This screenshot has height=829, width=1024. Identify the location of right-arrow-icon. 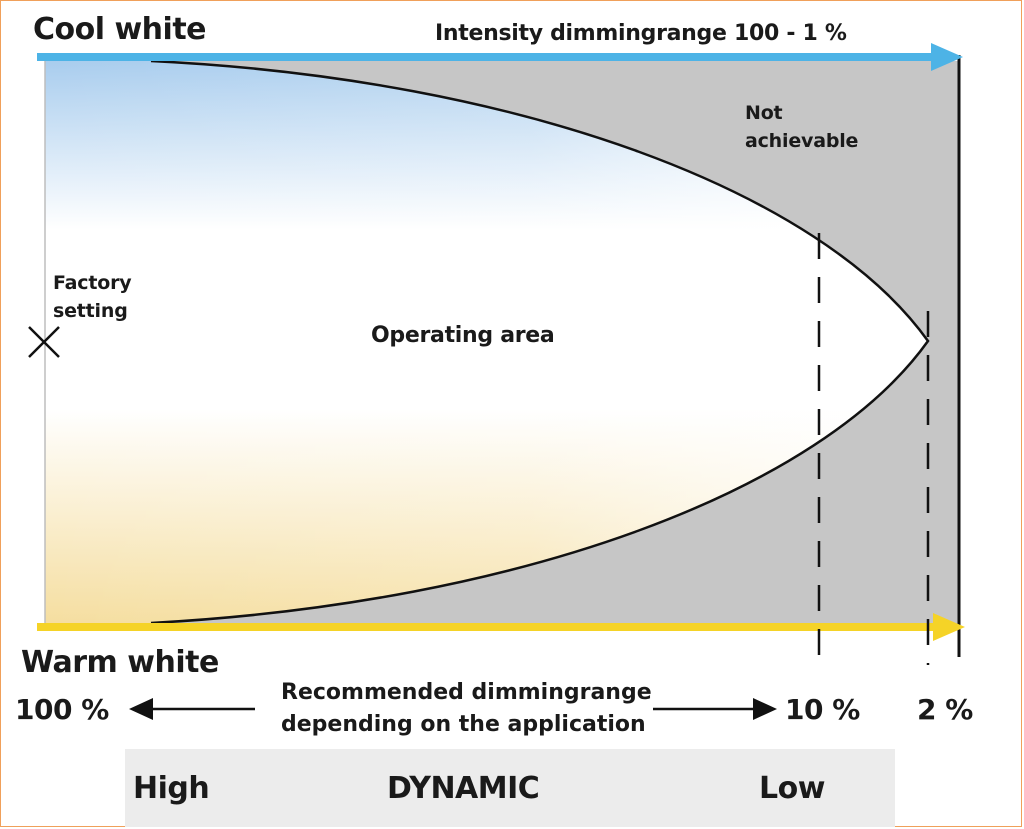
(715, 709).